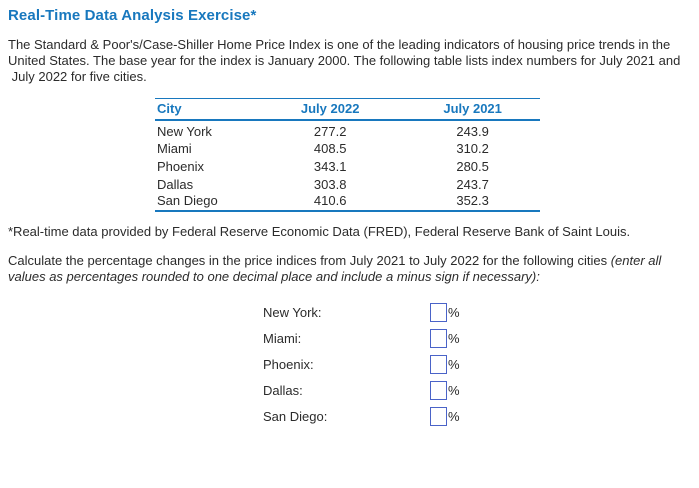  Describe the element at coordinates (347, 148) in the screenshot. I see `table-row: Miami 408.5 310.2` at that location.